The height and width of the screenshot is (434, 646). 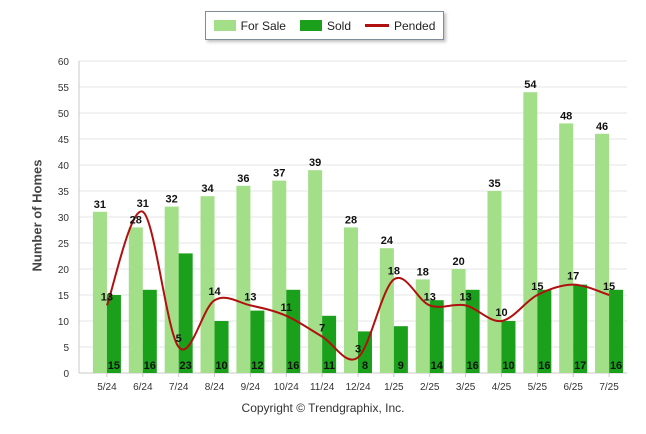 I want to click on y-tick-label: 35, so click(x=64, y=192).